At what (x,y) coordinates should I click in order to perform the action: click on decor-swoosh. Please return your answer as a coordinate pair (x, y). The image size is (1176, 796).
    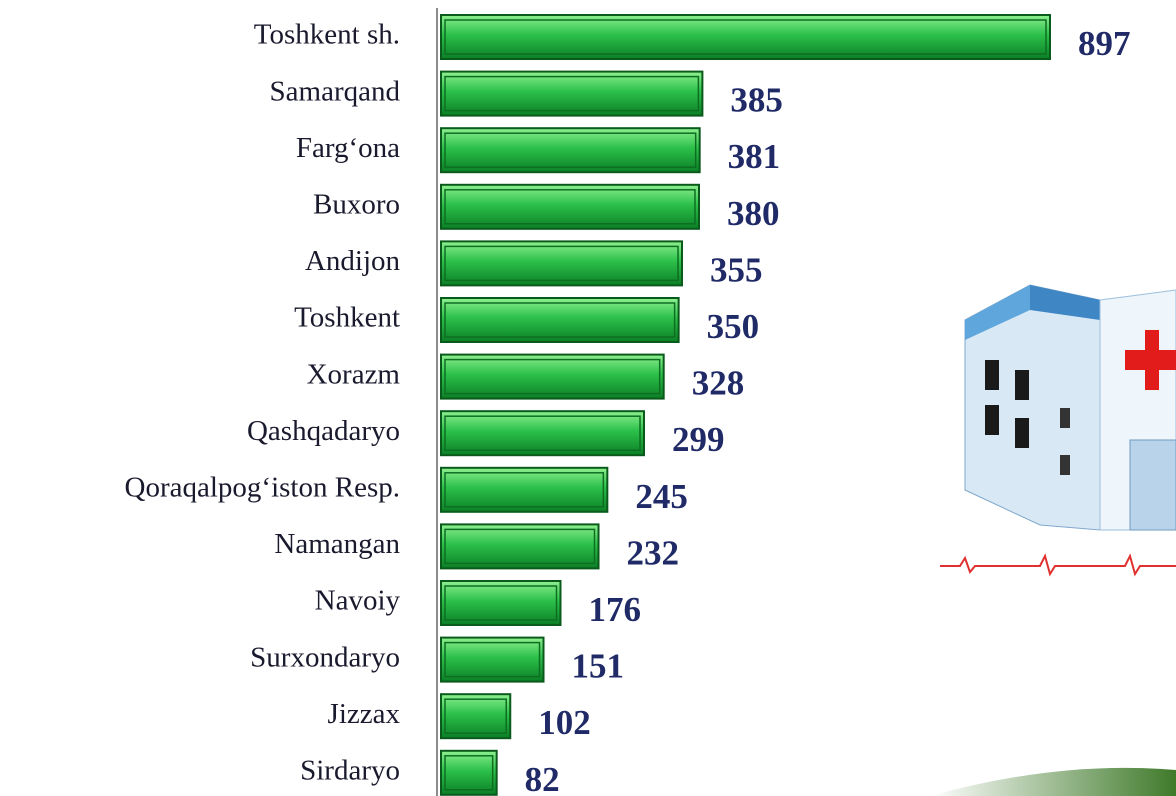
    Looking at the image, I should click on (1053, 781).